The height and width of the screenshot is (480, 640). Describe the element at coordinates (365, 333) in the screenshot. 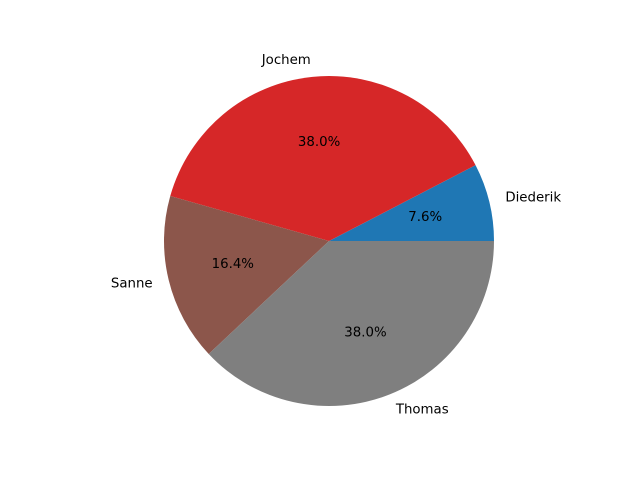

I see `pie-pct-label-thomas: 38.0%` at that location.